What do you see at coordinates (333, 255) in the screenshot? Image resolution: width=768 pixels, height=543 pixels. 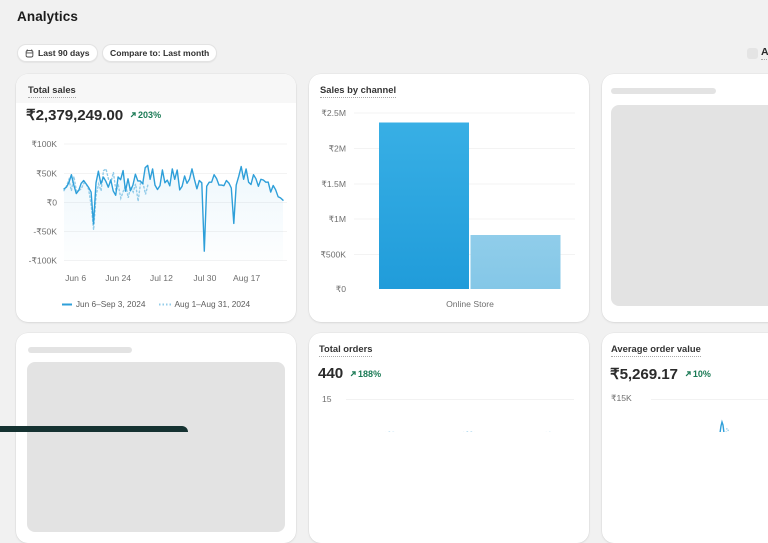 I see `svg-text: ₹500K` at bounding box center [333, 255].